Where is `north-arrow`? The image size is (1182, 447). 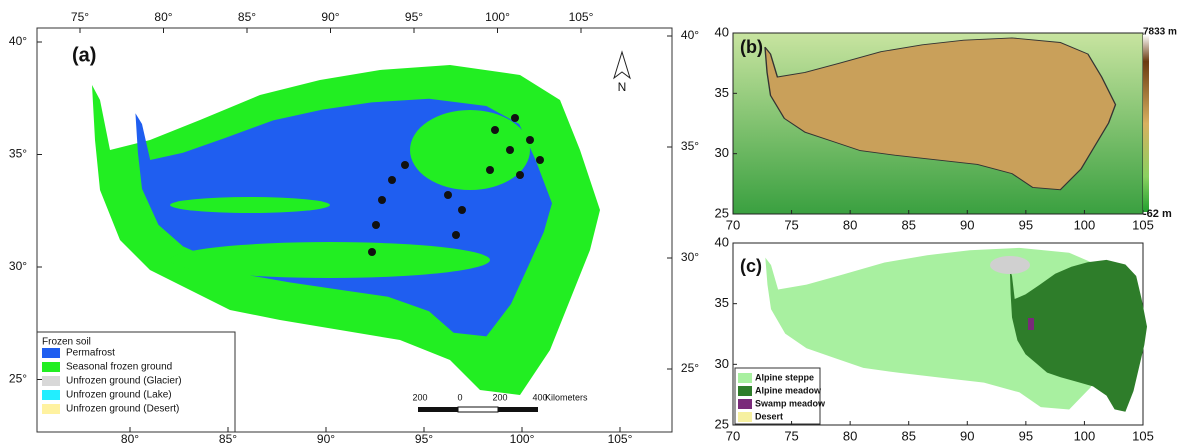 north-arrow is located at coordinates (622, 65).